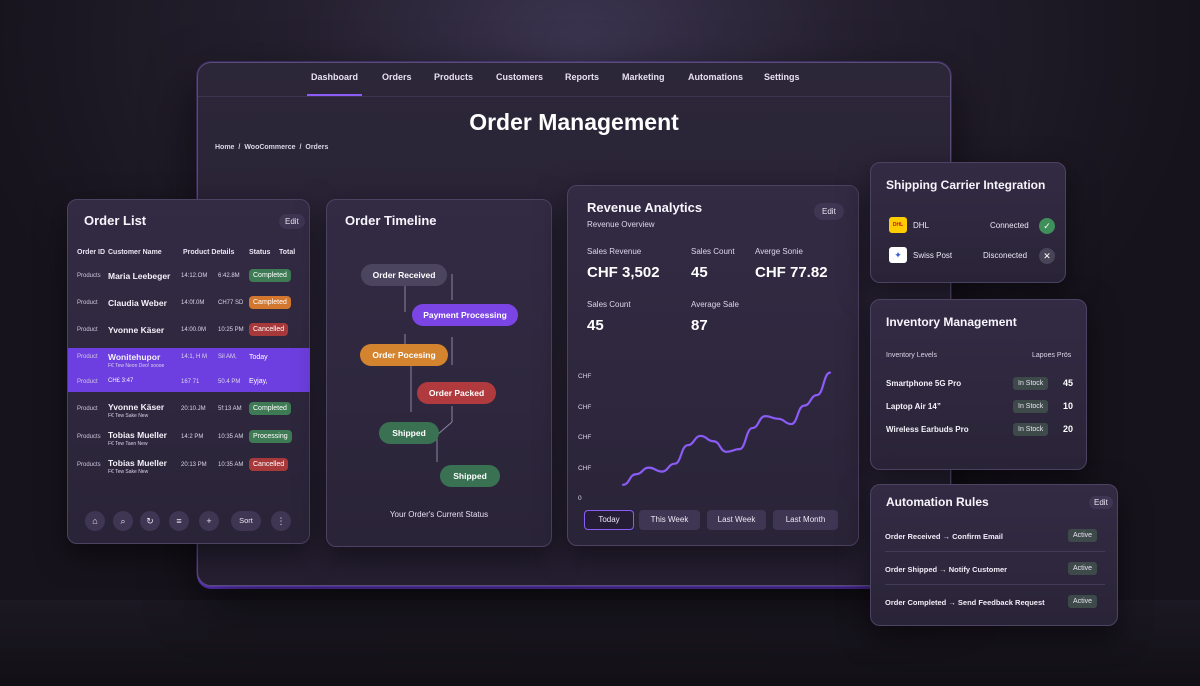  I want to click on inventory-qty: 45, so click(1068, 383).